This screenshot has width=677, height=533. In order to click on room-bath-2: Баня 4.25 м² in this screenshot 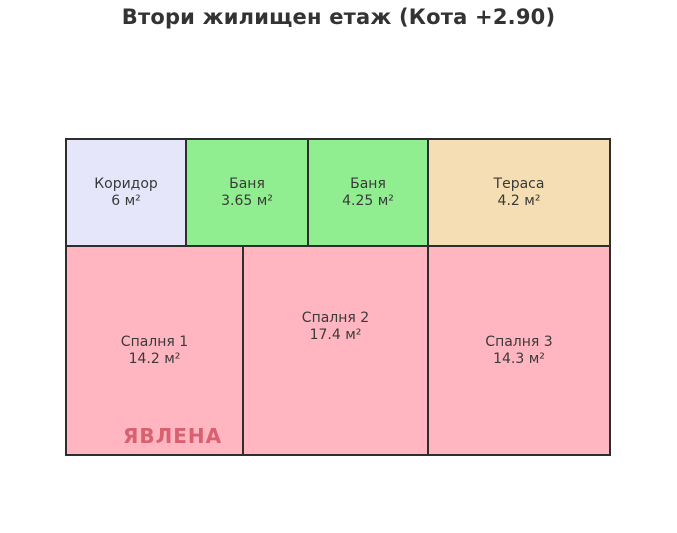, I will do `click(369, 192)`.